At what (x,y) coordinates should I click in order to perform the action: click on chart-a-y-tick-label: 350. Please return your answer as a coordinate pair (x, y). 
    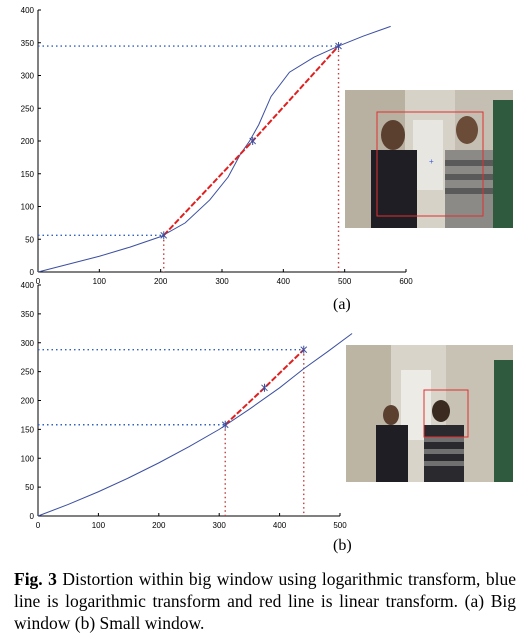
    Looking at the image, I should click on (28, 43).